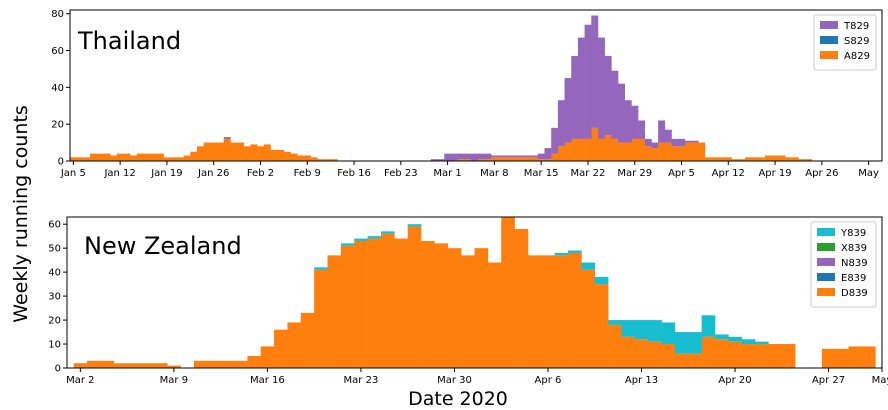 The height and width of the screenshot is (410, 888). I want to click on legend-label-E839: E839, so click(853, 278).